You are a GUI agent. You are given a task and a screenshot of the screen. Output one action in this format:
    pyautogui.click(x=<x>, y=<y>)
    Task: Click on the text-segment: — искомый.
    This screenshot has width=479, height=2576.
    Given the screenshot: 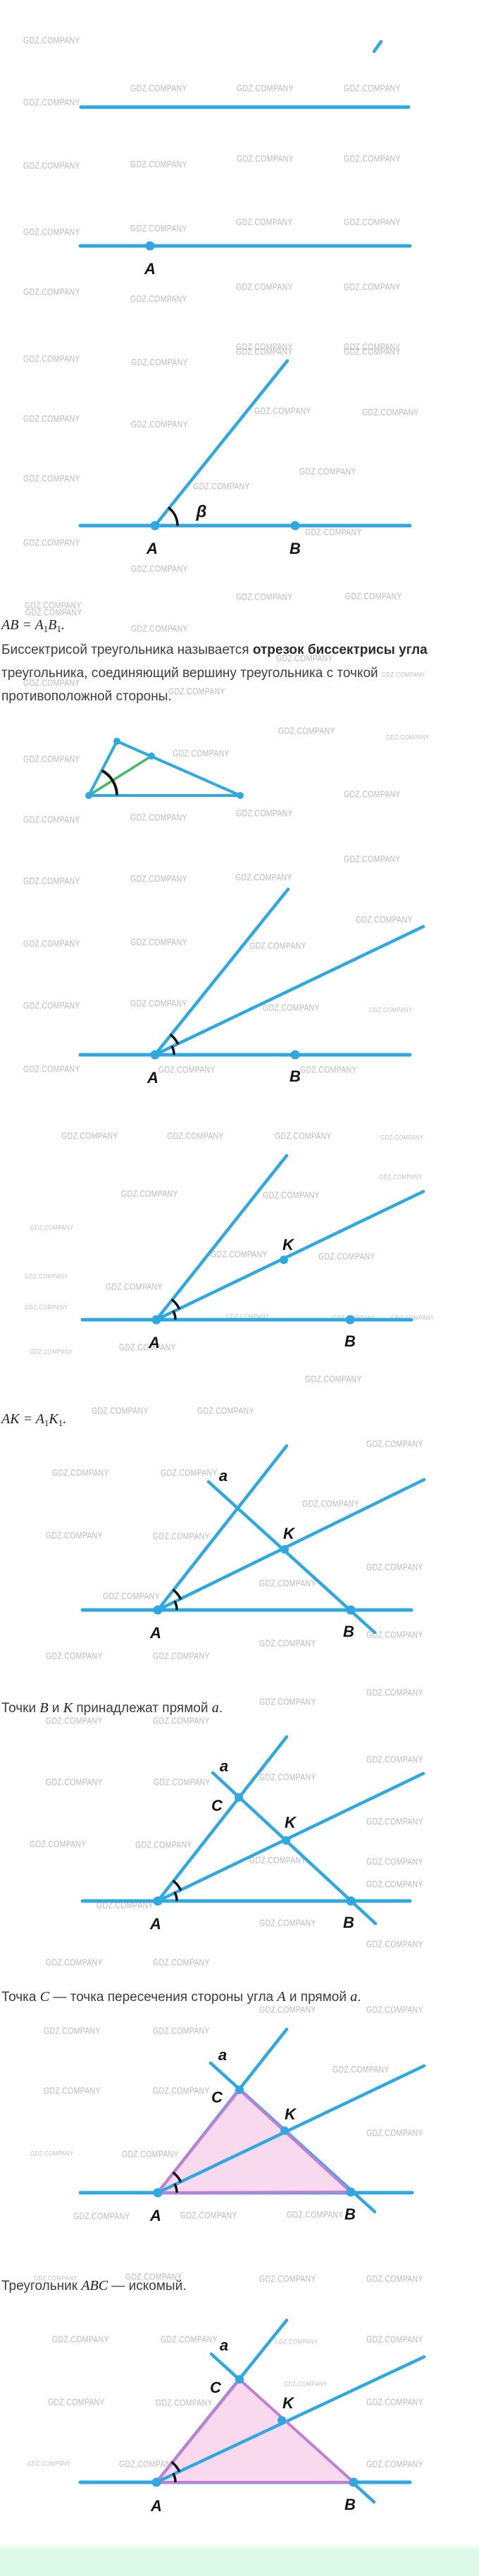 What is the action you would take?
    pyautogui.click(x=147, y=2286)
    